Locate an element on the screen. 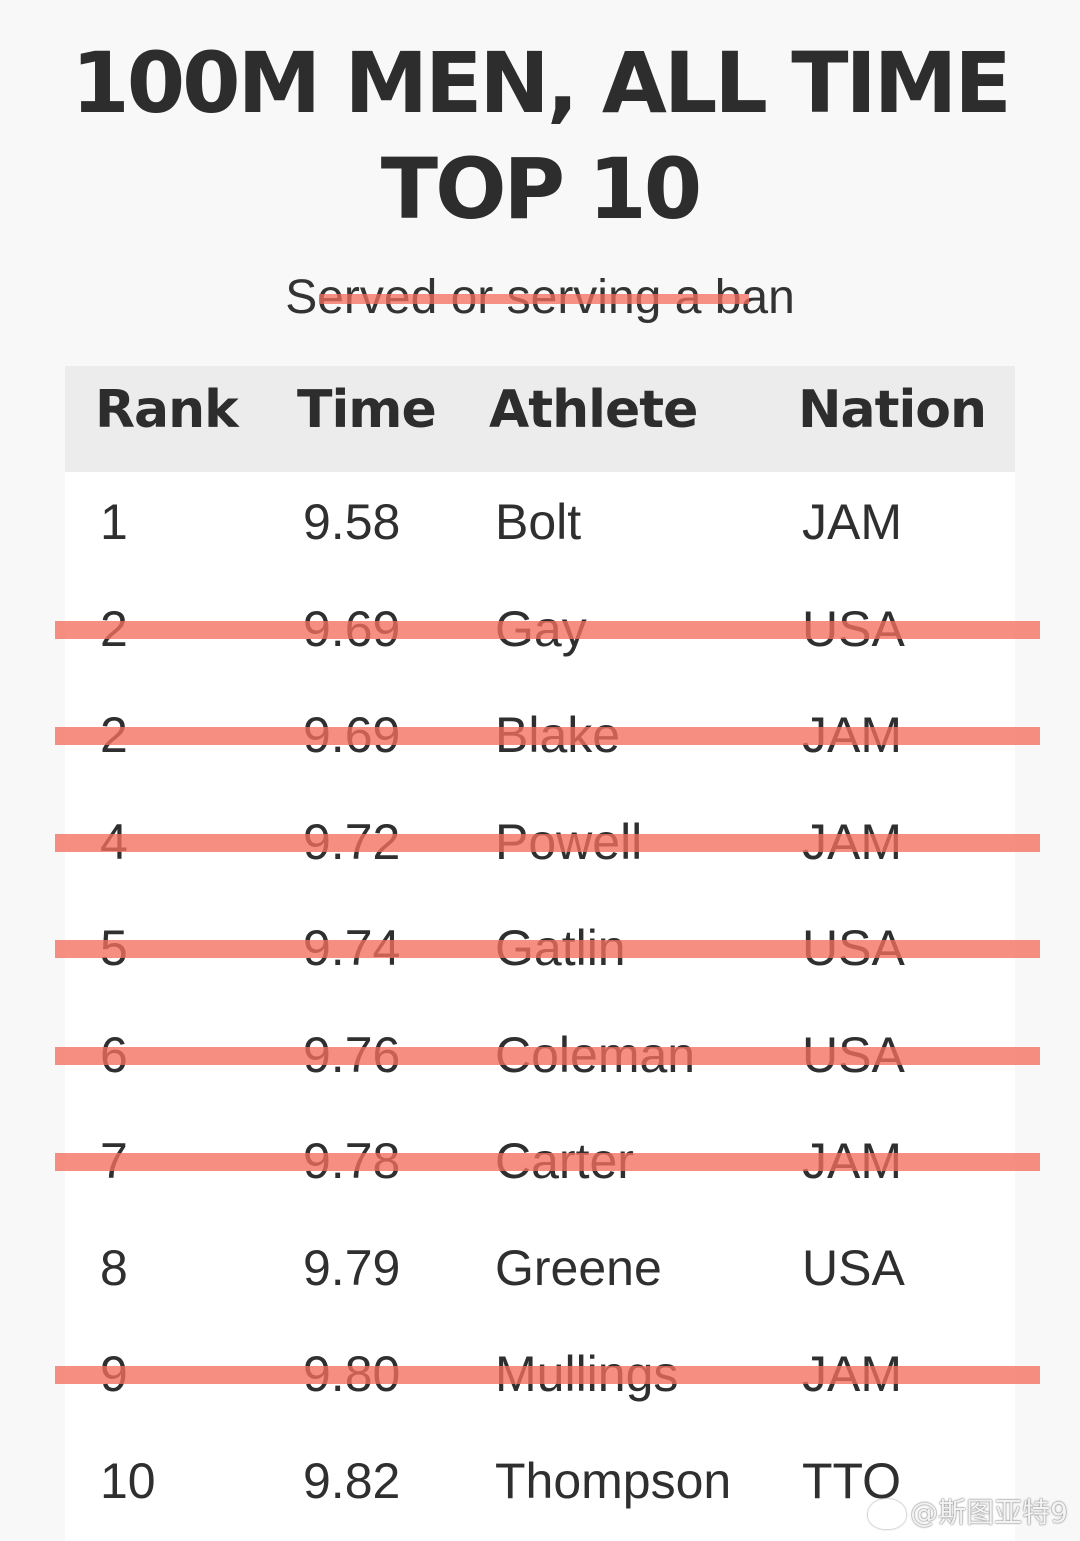 This screenshot has height=1541, width=1080. cell-time: 9.58 is located at coordinates (352, 522).